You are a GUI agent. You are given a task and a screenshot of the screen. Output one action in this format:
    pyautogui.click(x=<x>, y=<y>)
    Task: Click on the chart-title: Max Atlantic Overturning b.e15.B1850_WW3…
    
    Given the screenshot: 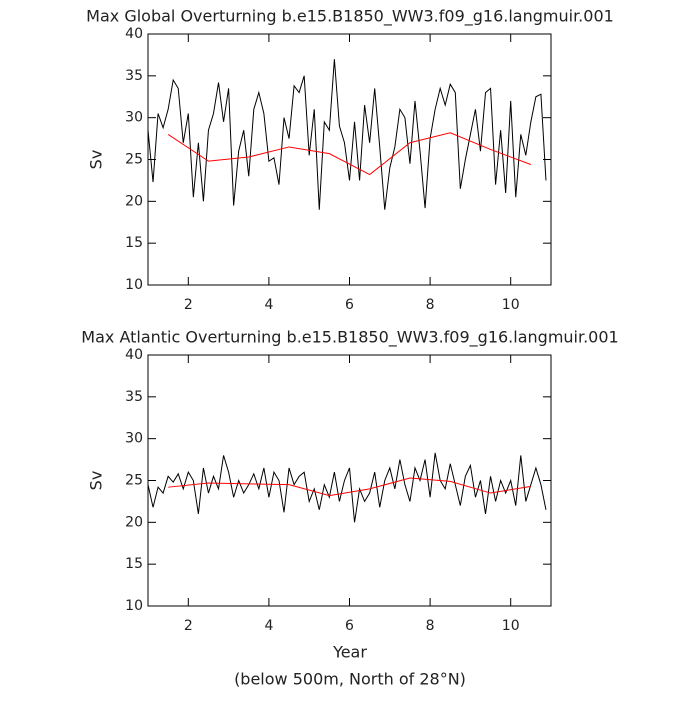 What is the action you would take?
    pyautogui.click(x=349, y=338)
    